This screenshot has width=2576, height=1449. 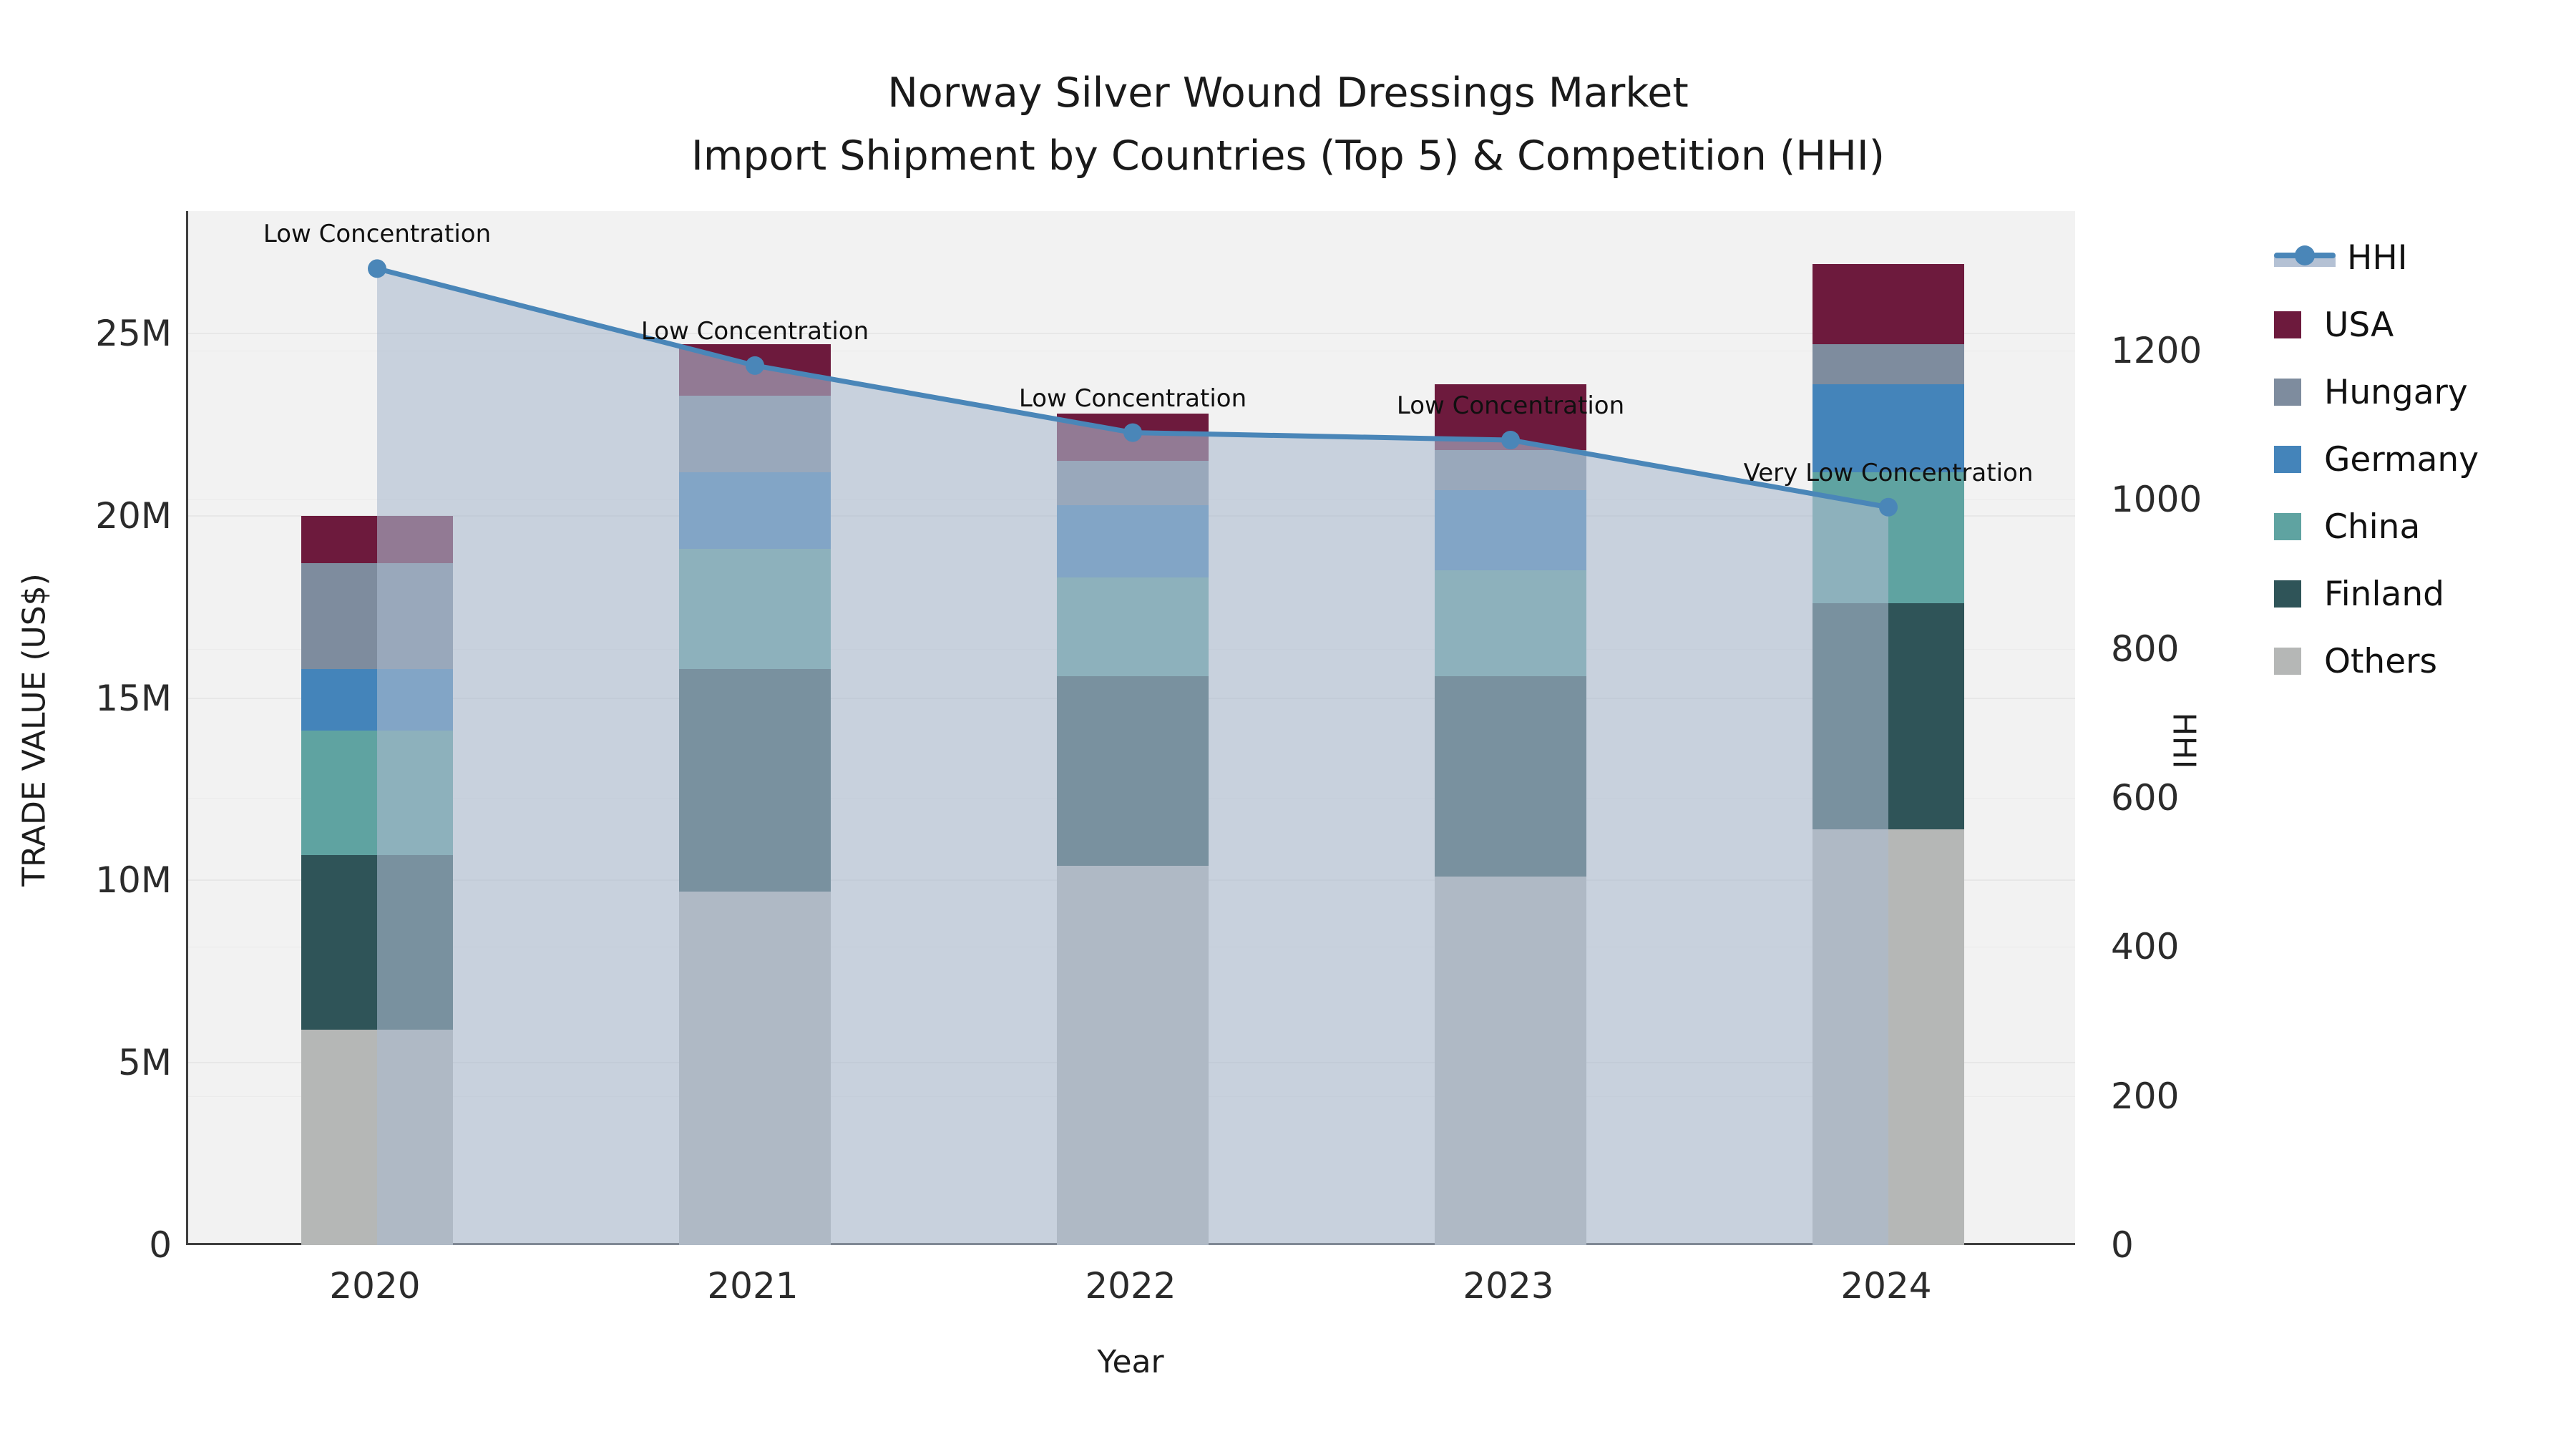 What do you see at coordinates (1133, 483) in the screenshot?
I see `bar-2022-hungary` at bounding box center [1133, 483].